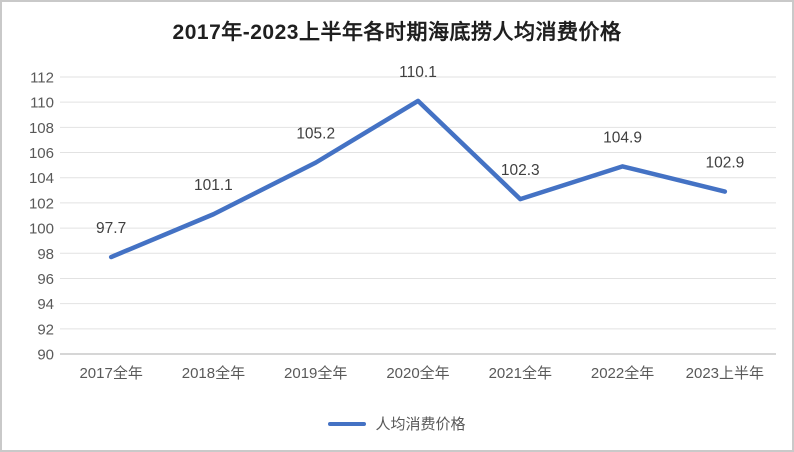 This screenshot has height=452, width=794. What do you see at coordinates (417, 373) in the screenshot?
I see `x-category-label: 2020全年` at bounding box center [417, 373].